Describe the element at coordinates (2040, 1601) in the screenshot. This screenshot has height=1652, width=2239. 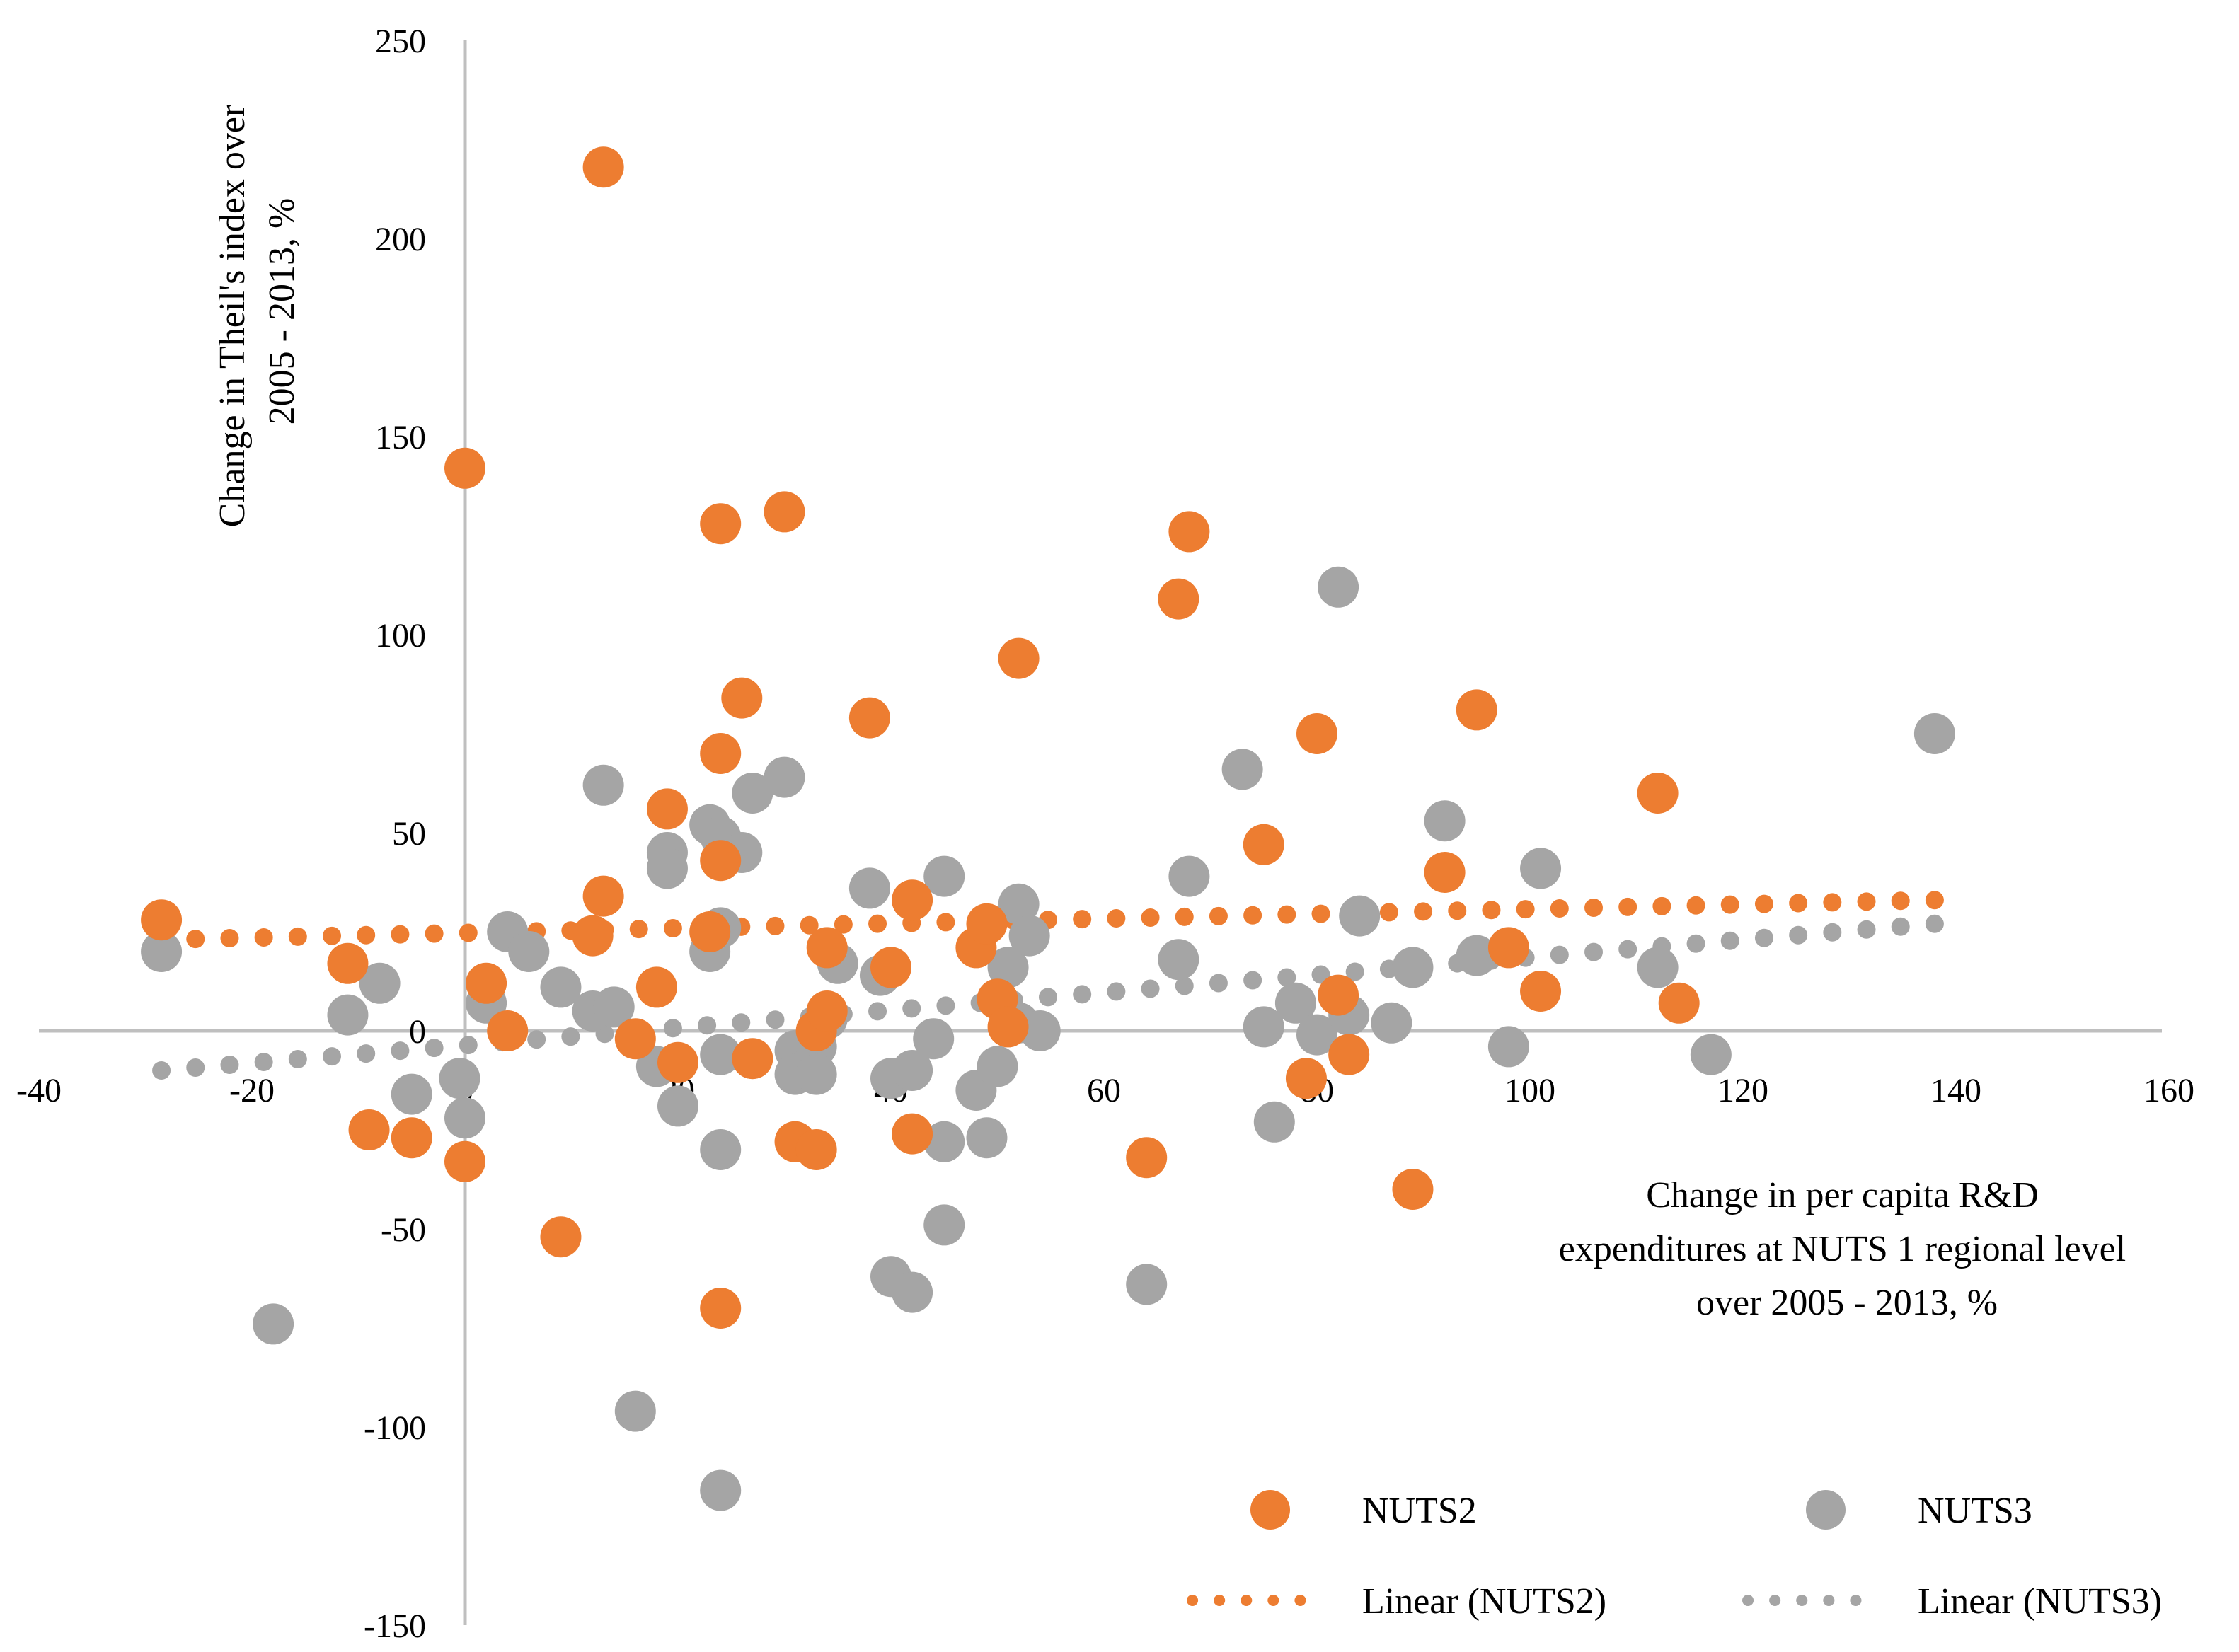
I see `legend-label-linear-nuts3: Linear (NUTS3)` at that location.